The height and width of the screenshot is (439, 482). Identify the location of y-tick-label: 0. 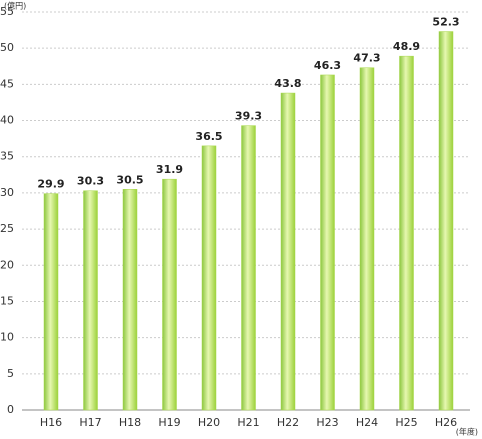
(10, 409).